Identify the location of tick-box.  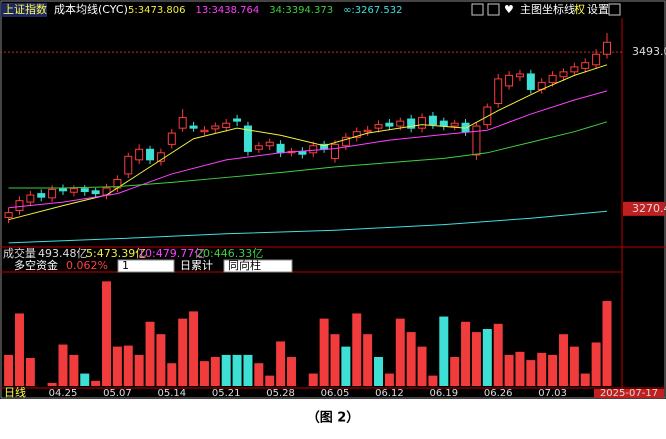
(644, 208).